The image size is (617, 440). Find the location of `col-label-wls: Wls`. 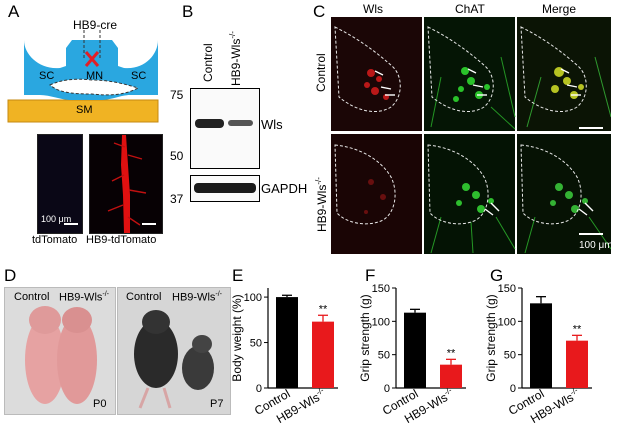

col-label-wls: Wls is located at coordinates (373, 9).